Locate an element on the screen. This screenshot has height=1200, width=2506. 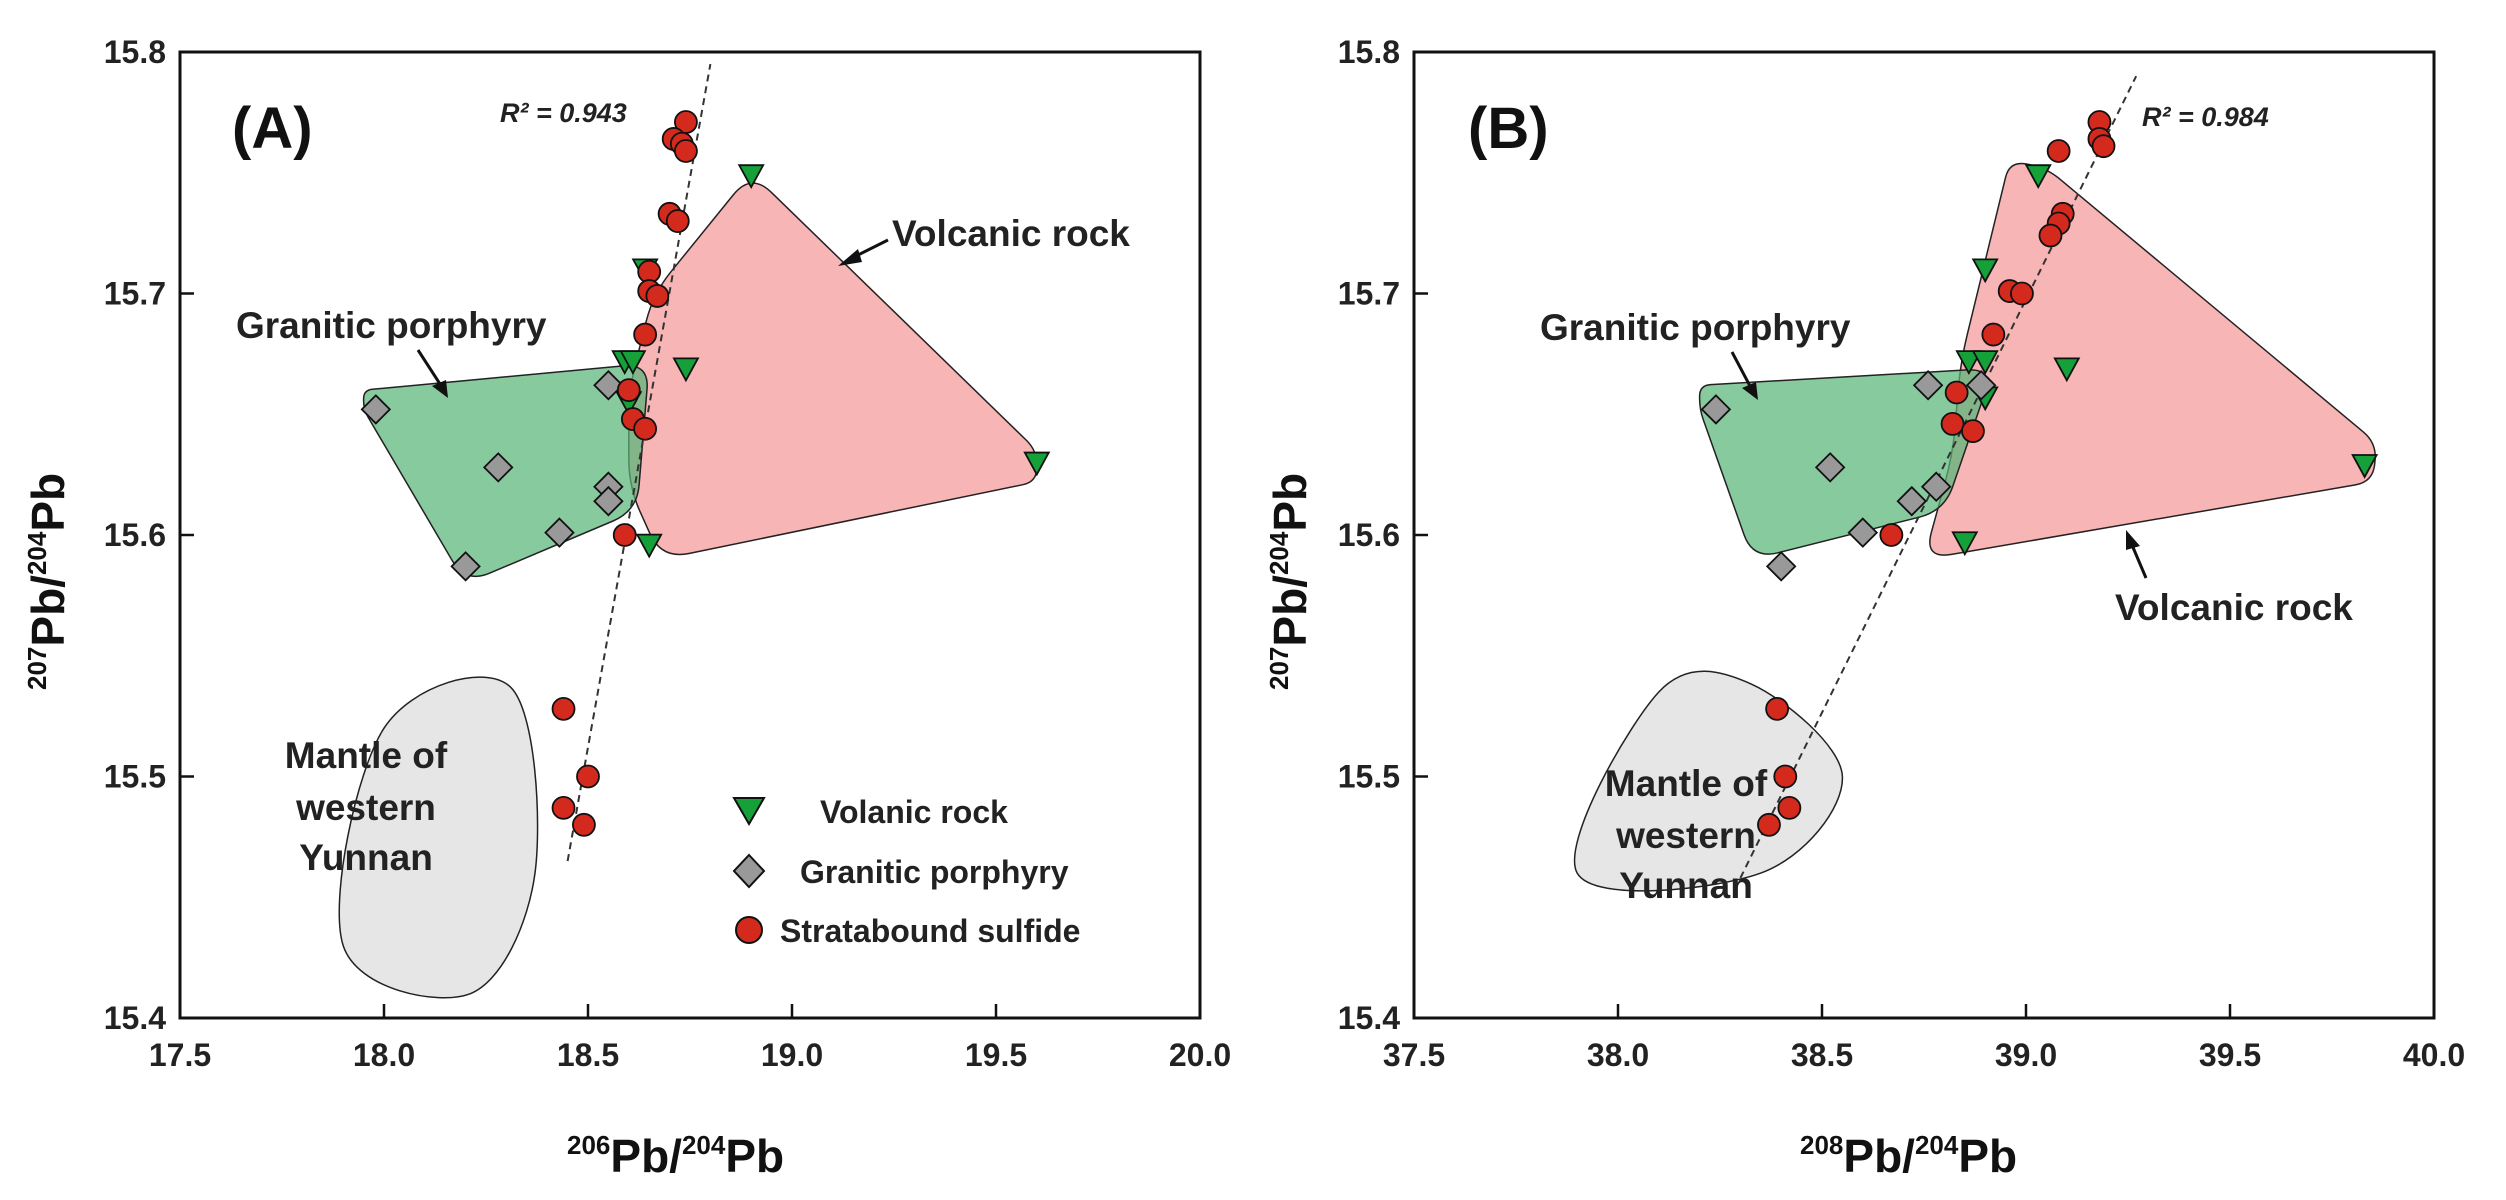
panel-b-letter: (B) is located at coordinates (1508, 128).